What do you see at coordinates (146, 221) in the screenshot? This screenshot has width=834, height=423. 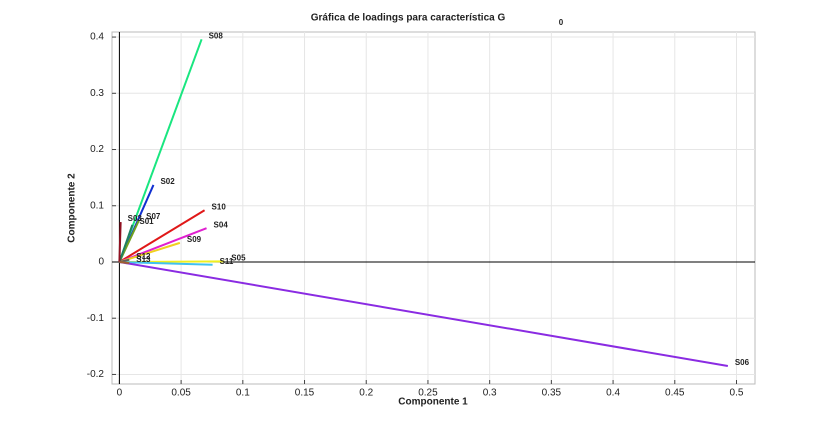 I see `vector-label: S01` at bounding box center [146, 221].